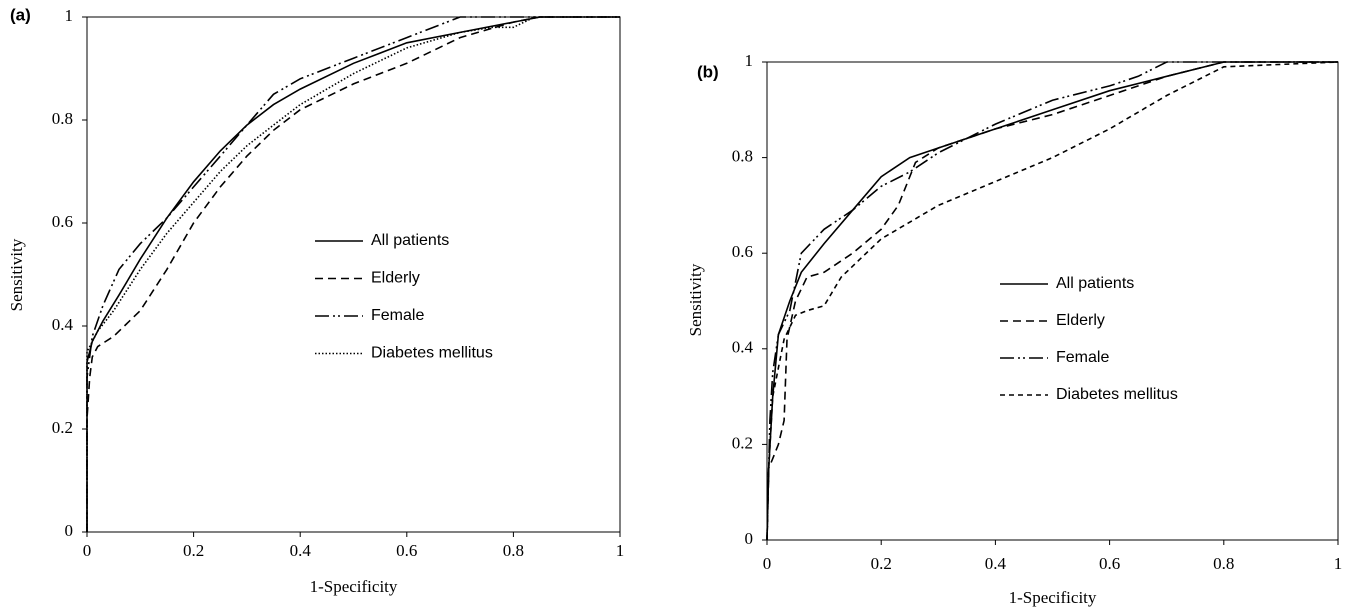  Describe the element at coordinates (708, 71) in the screenshot. I see `panel-label: (b)` at that location.